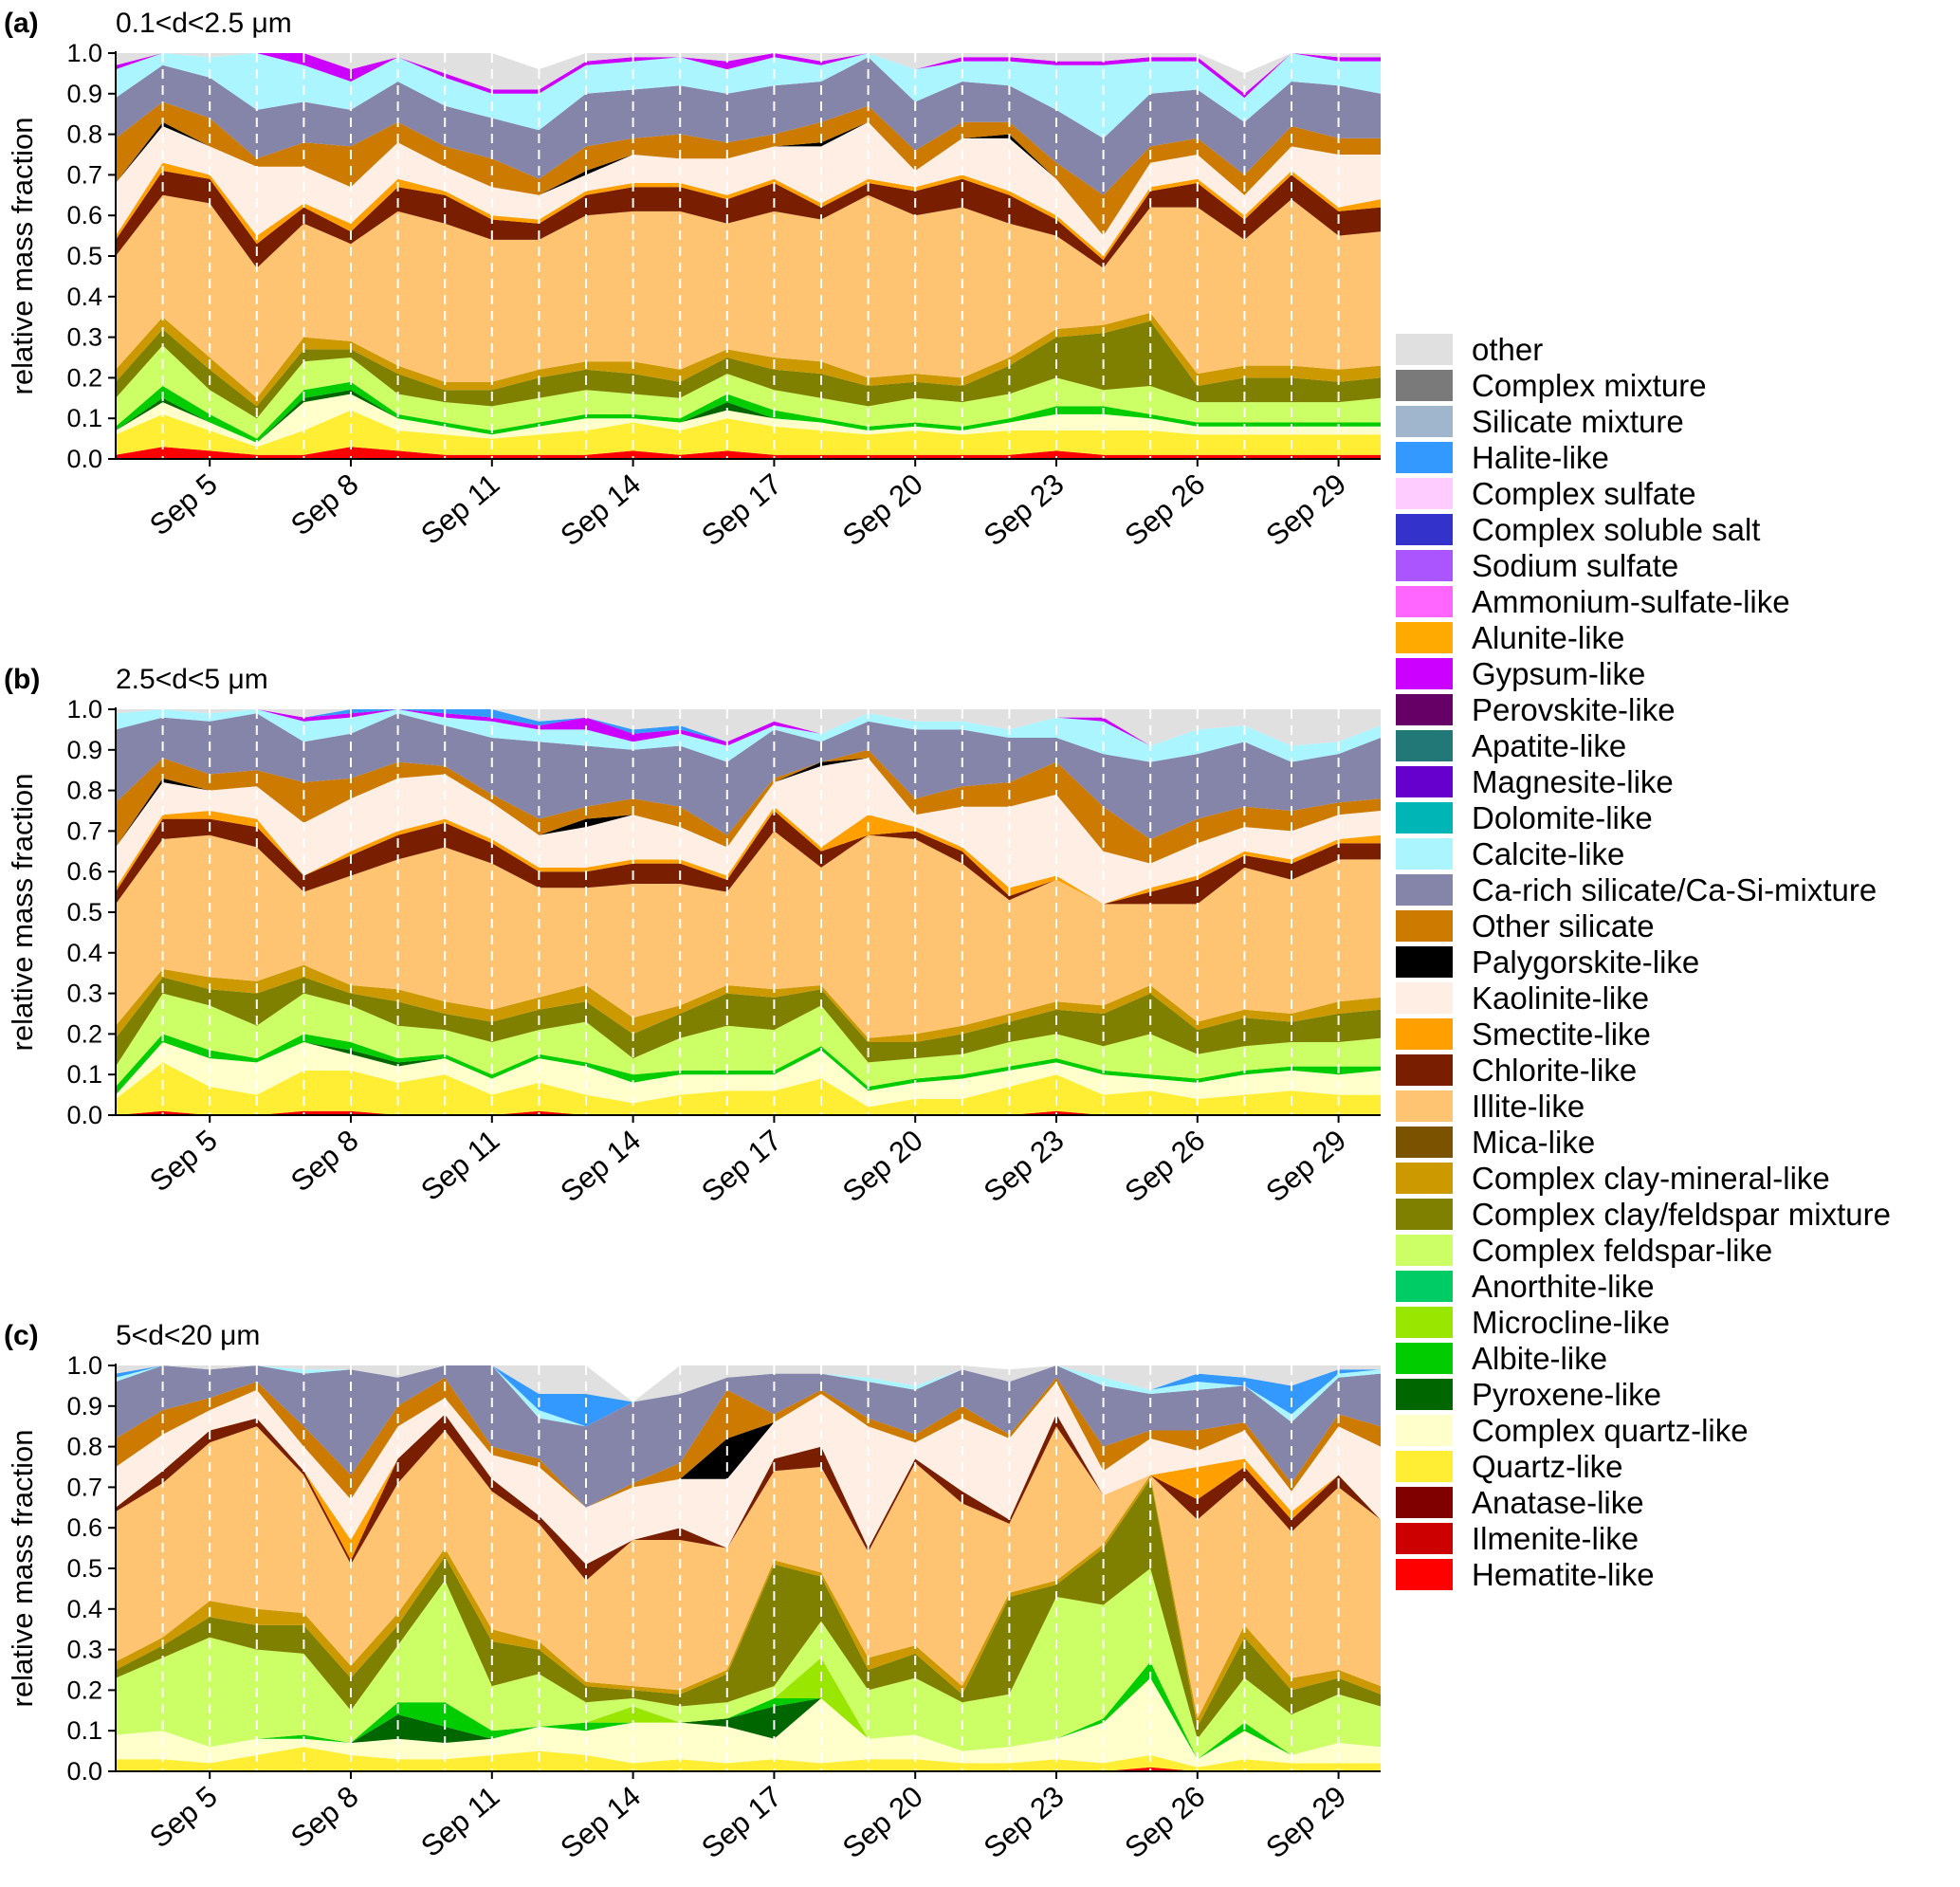  I want to click on panel-label: (b), so click(22, 679).